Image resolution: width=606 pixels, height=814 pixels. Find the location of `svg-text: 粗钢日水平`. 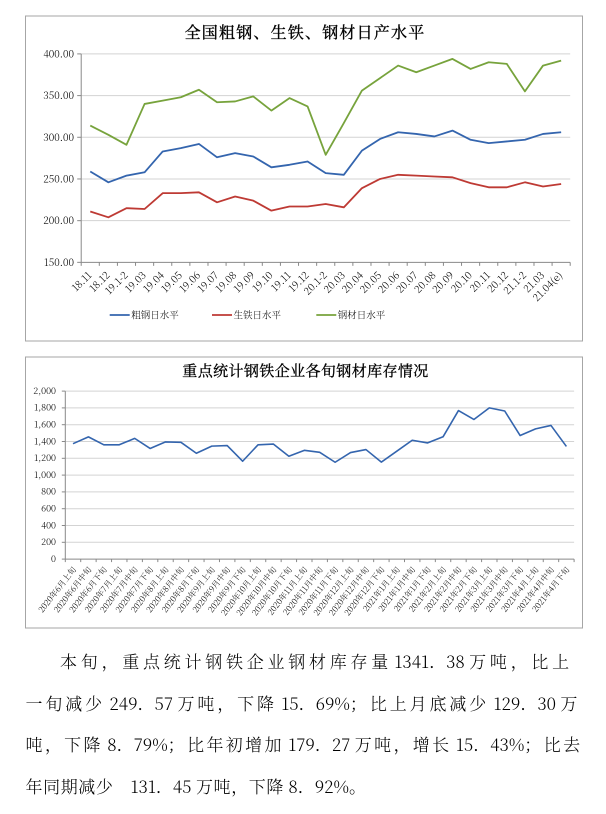

svg-text: 粗钢日水平 is located at coordinates (155, 315).